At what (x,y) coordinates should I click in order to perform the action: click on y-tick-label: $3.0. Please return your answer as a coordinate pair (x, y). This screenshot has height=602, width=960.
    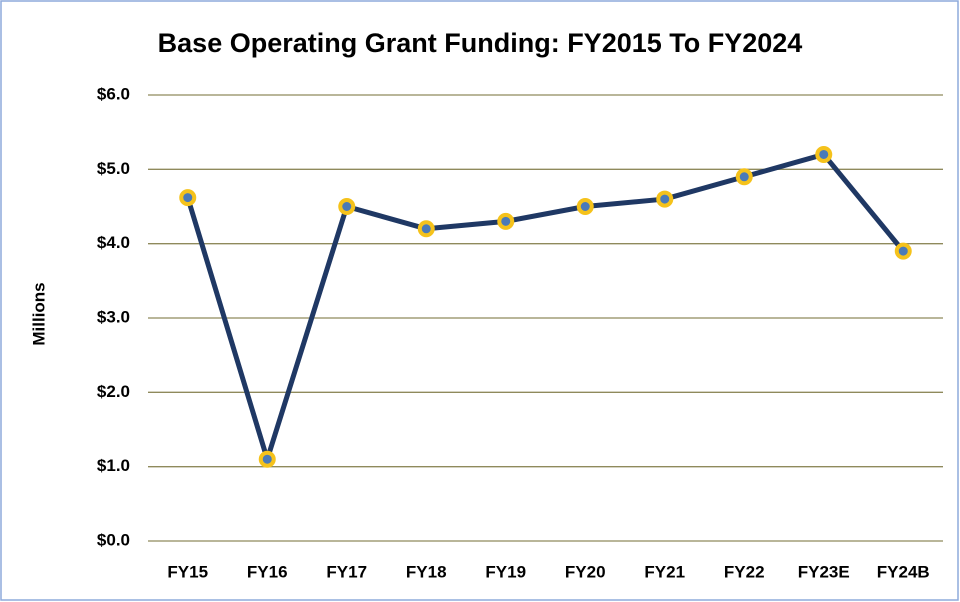
    Looking at the image, I should click on (113, 316).